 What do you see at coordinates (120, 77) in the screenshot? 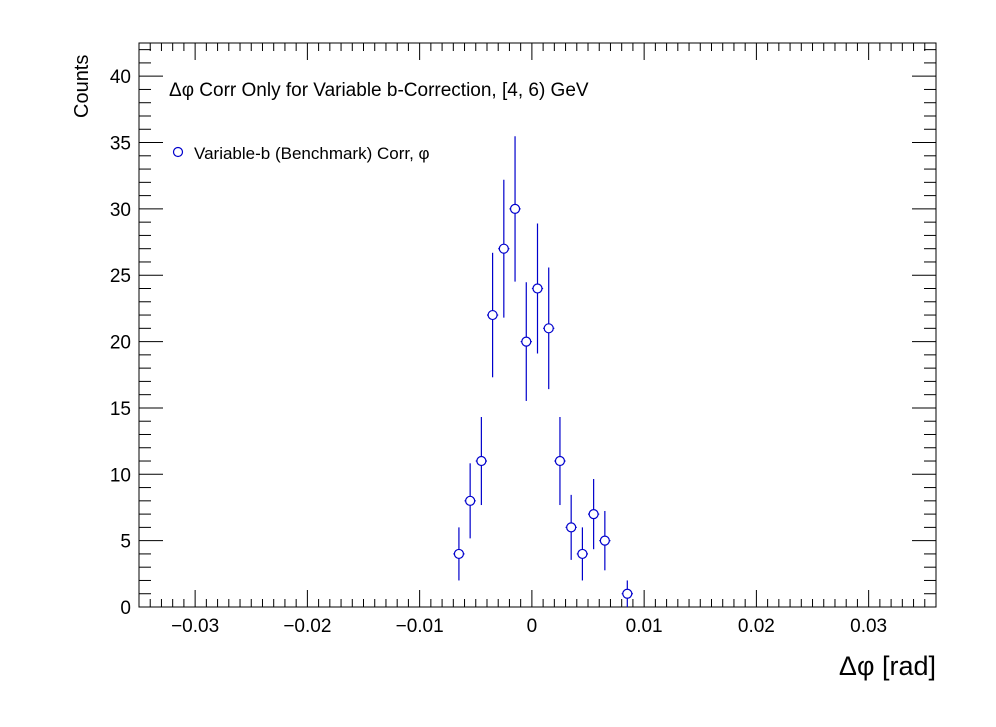
I see `y-tick-label: 40` at bounding box center [120, 77].